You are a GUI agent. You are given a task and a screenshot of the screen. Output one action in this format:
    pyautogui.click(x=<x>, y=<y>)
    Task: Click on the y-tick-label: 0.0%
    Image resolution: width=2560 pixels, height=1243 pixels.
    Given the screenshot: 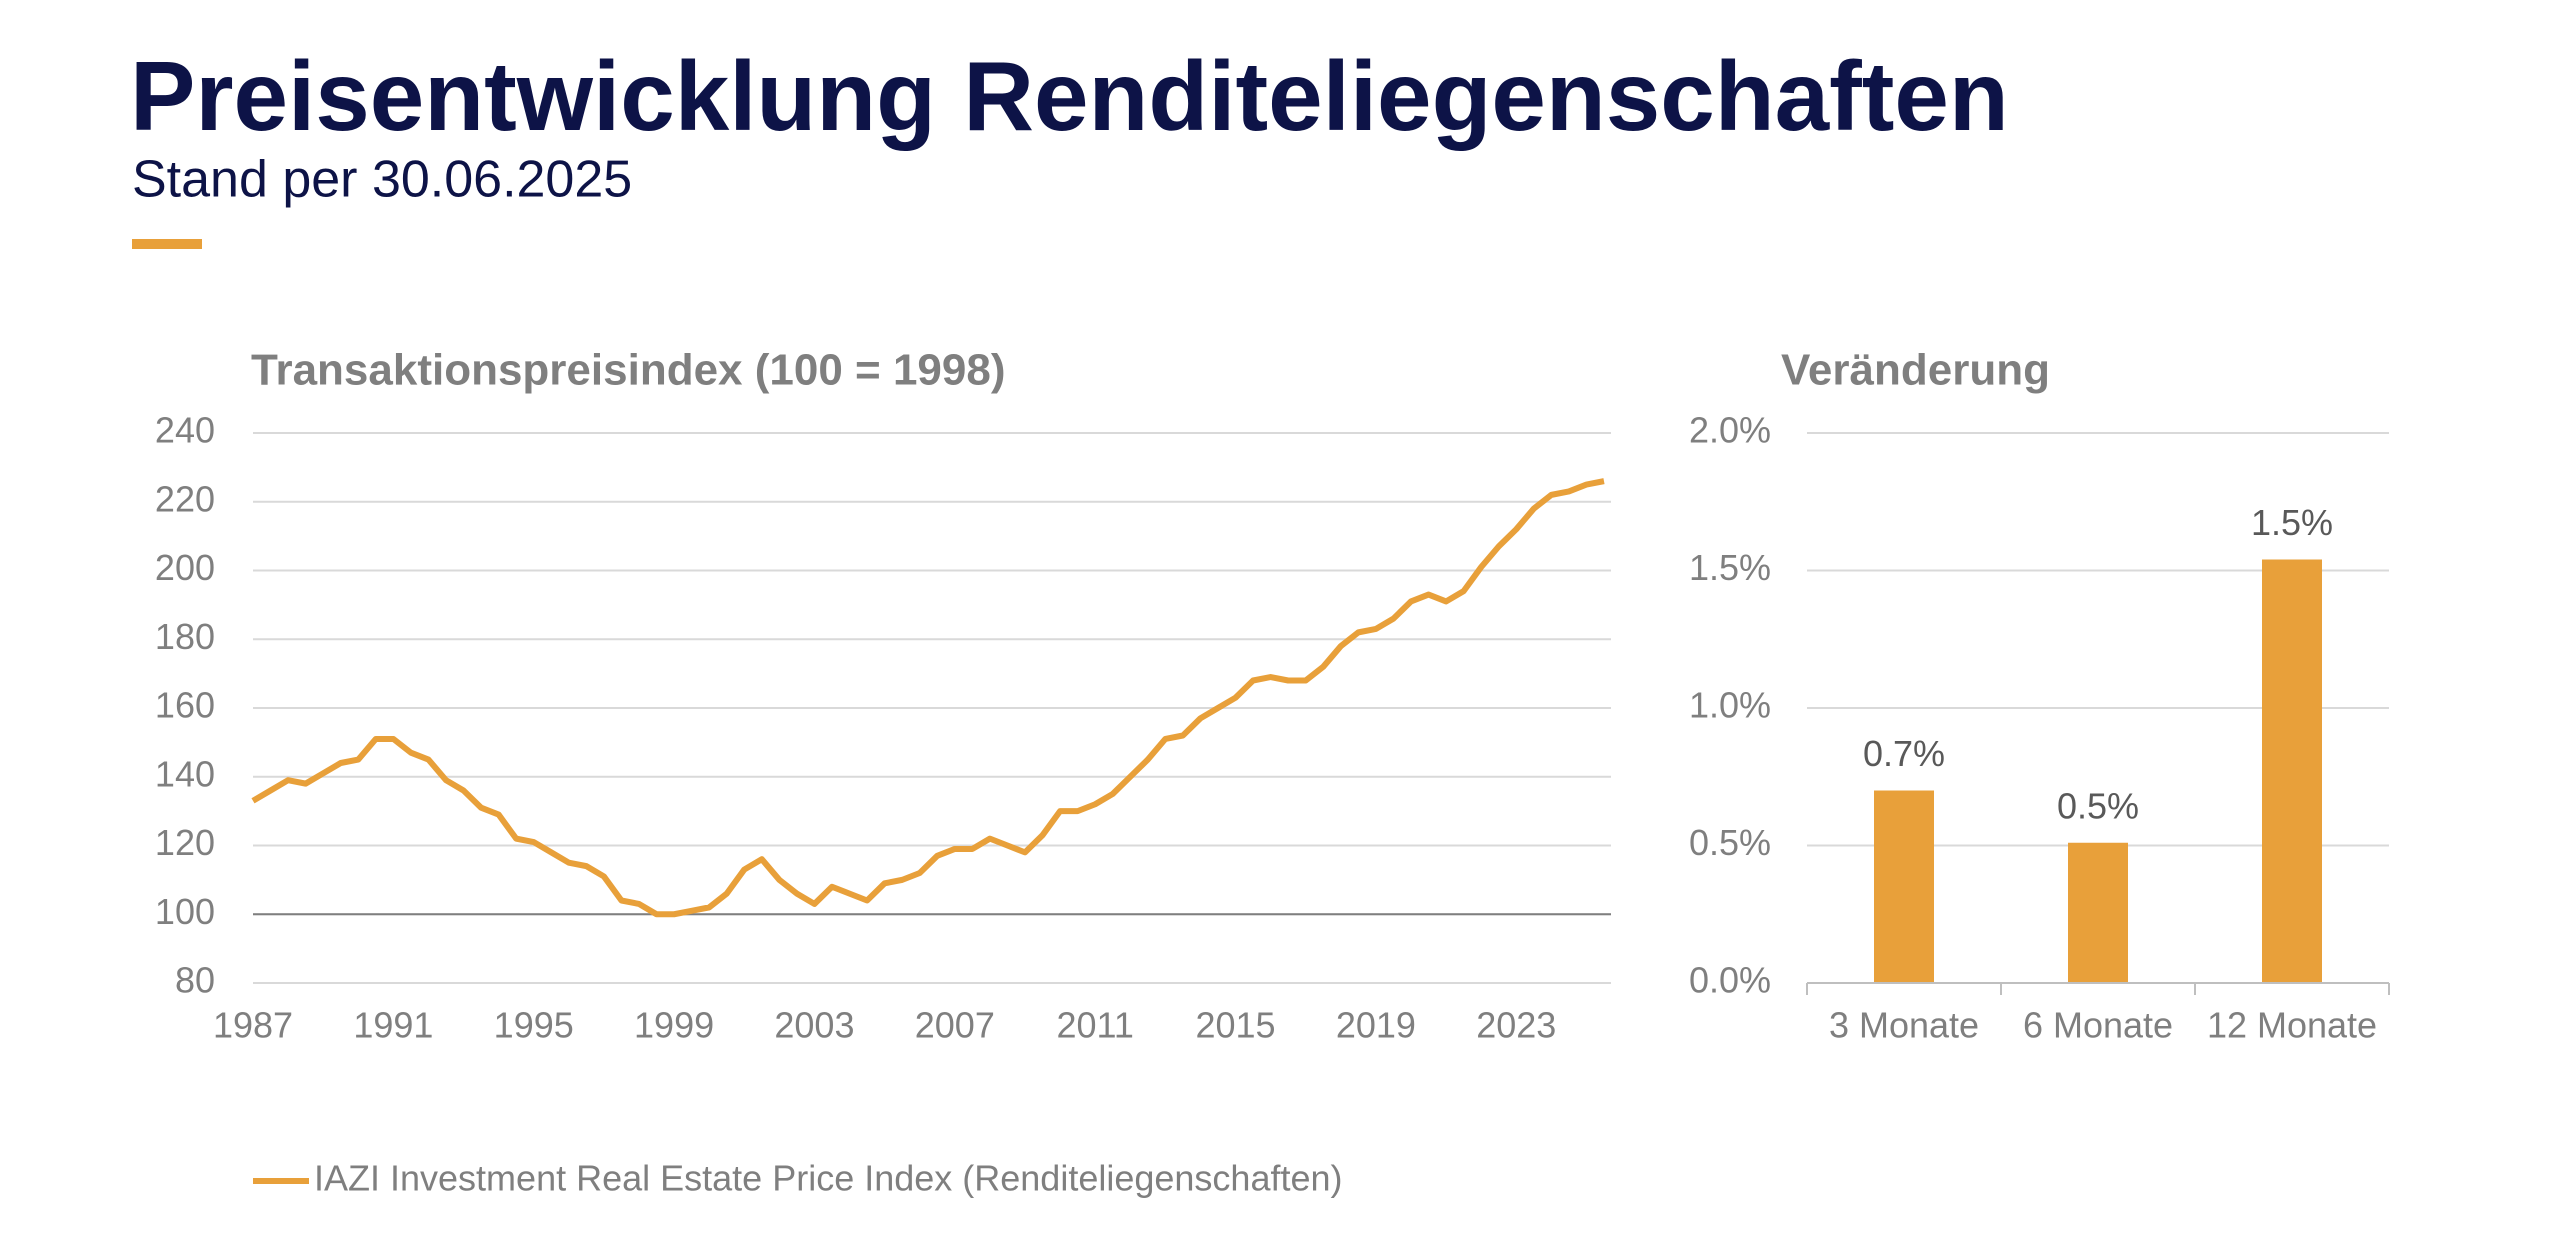 What is the action you would take?
    pyautogui.click(x=1730, y=980)
    